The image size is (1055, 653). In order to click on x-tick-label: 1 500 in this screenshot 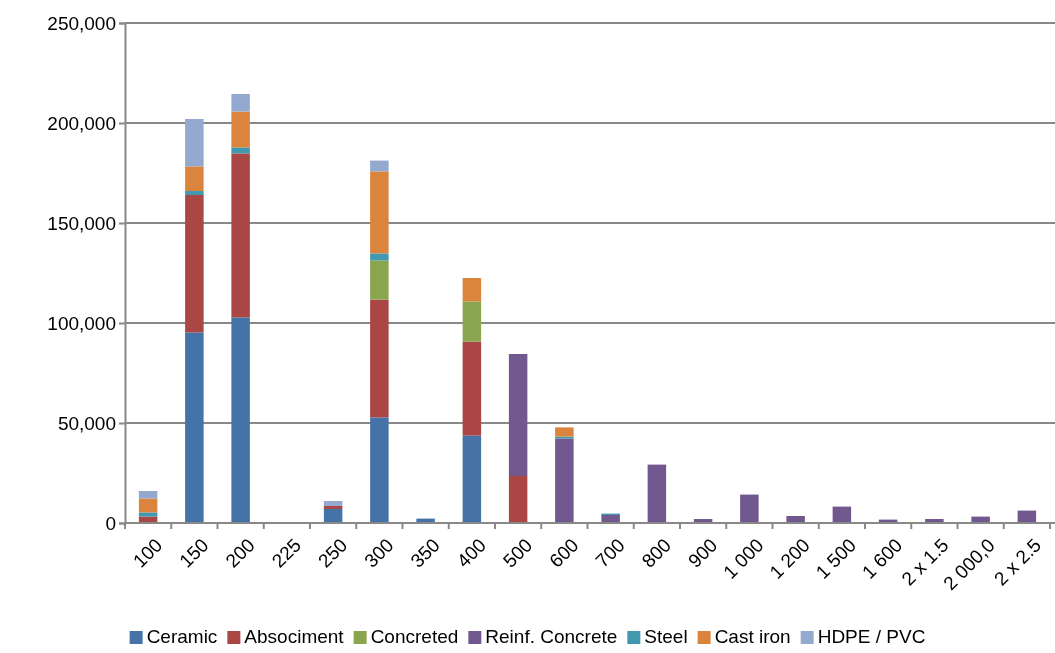, I will do `click(836, 558)`.